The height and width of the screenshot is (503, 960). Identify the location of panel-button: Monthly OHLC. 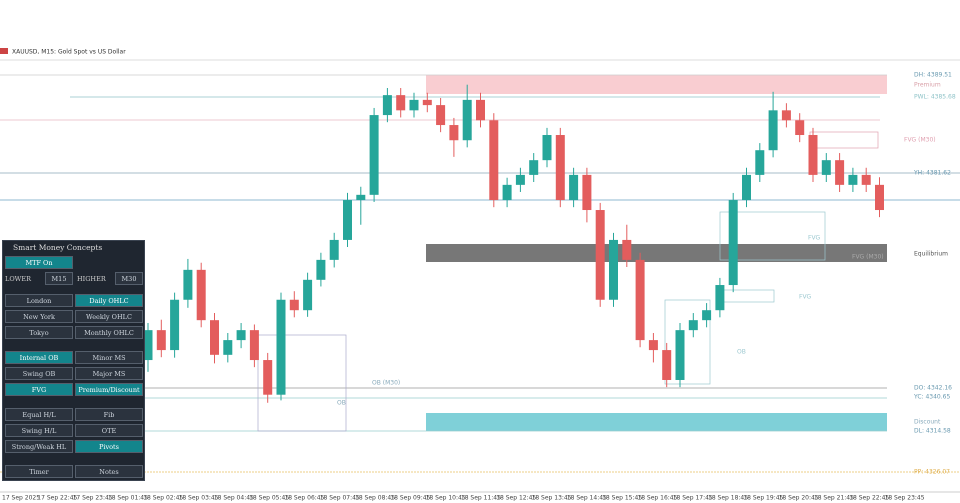
(109, 332).